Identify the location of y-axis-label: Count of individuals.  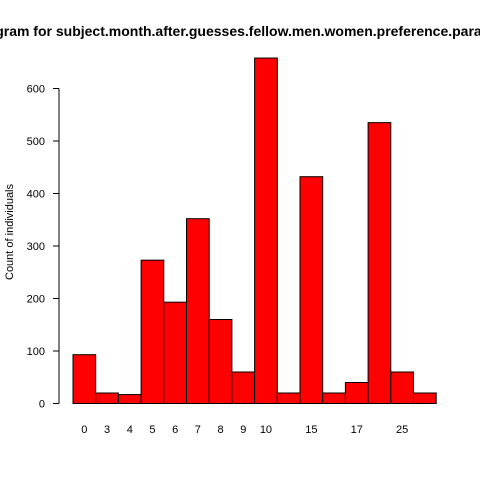
(10, 232).